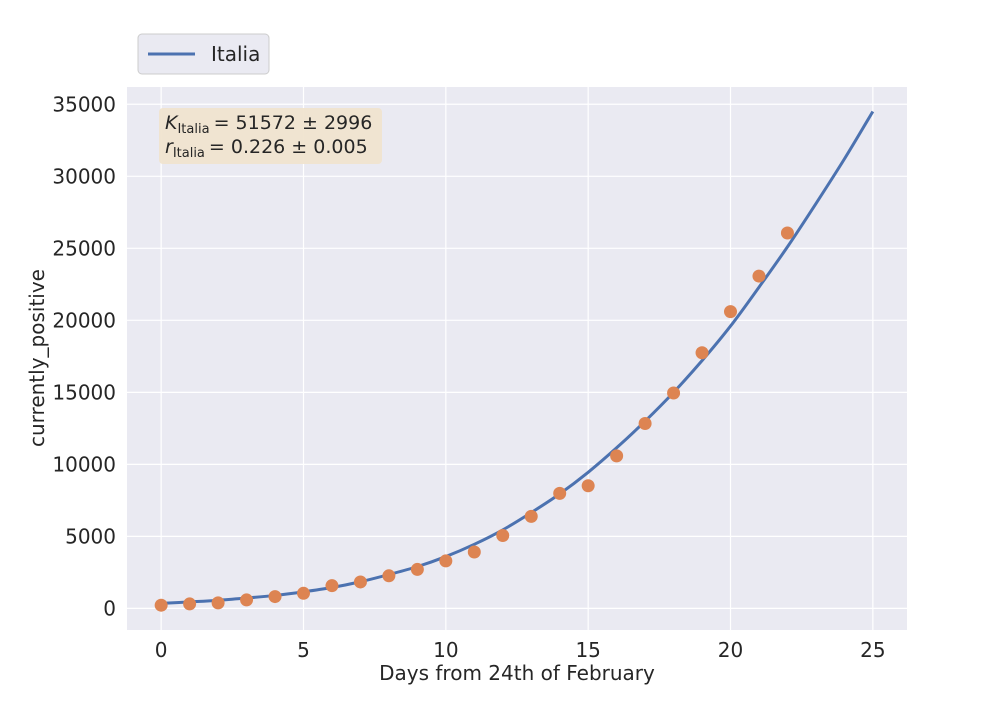 The height and width of the screenshot is (720, 1008). I want to click on annotation-box, so click(270, 136).